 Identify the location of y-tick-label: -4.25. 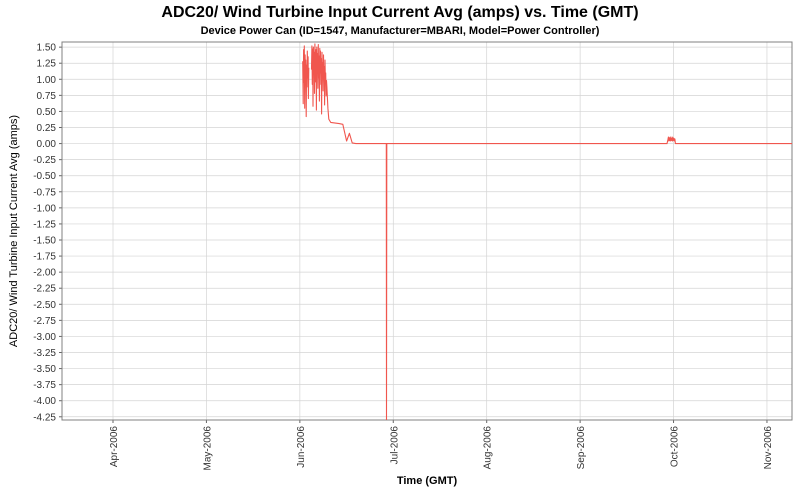
(44, 417).